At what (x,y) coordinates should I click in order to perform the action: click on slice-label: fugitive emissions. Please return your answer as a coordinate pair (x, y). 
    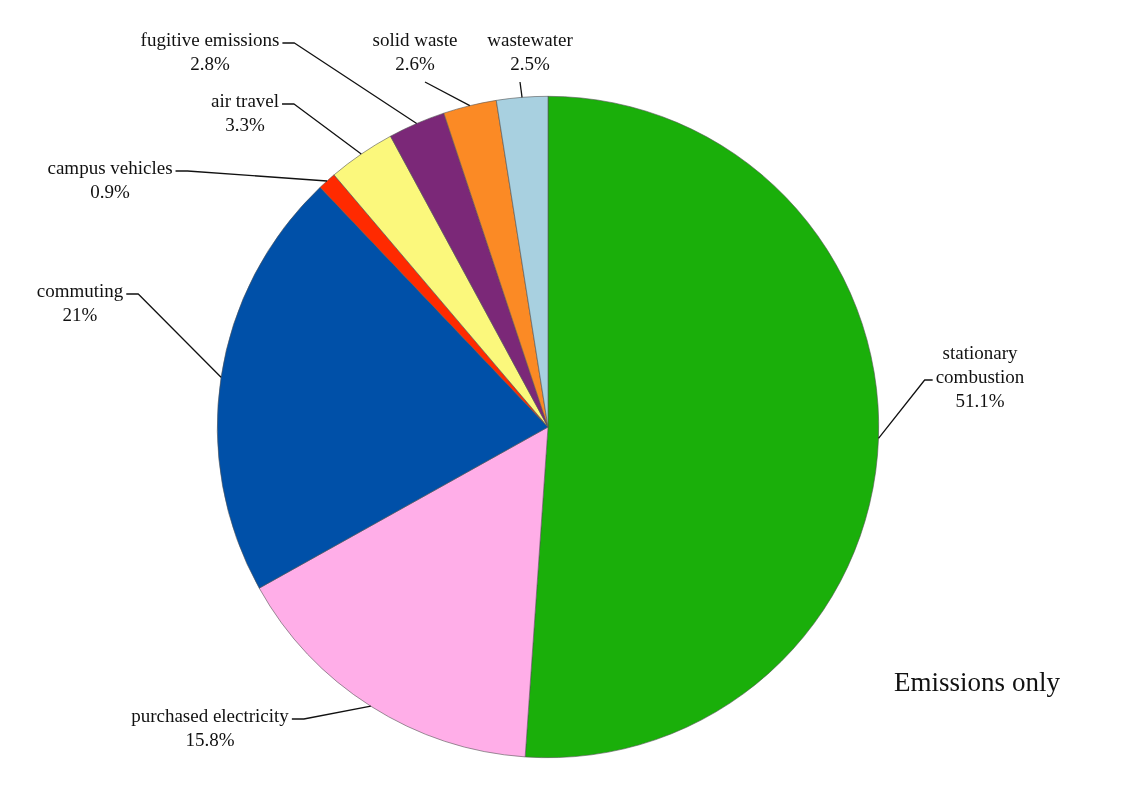
    Looking at the image, I should click on (210, 40).